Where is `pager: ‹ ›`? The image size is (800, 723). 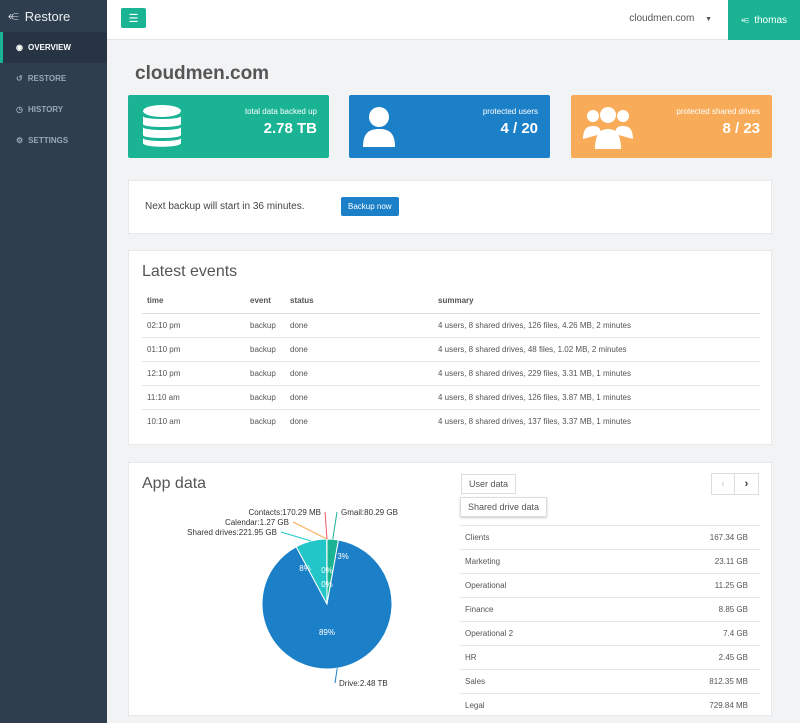 pager: ‹ › is located at coordinates (735, 484).